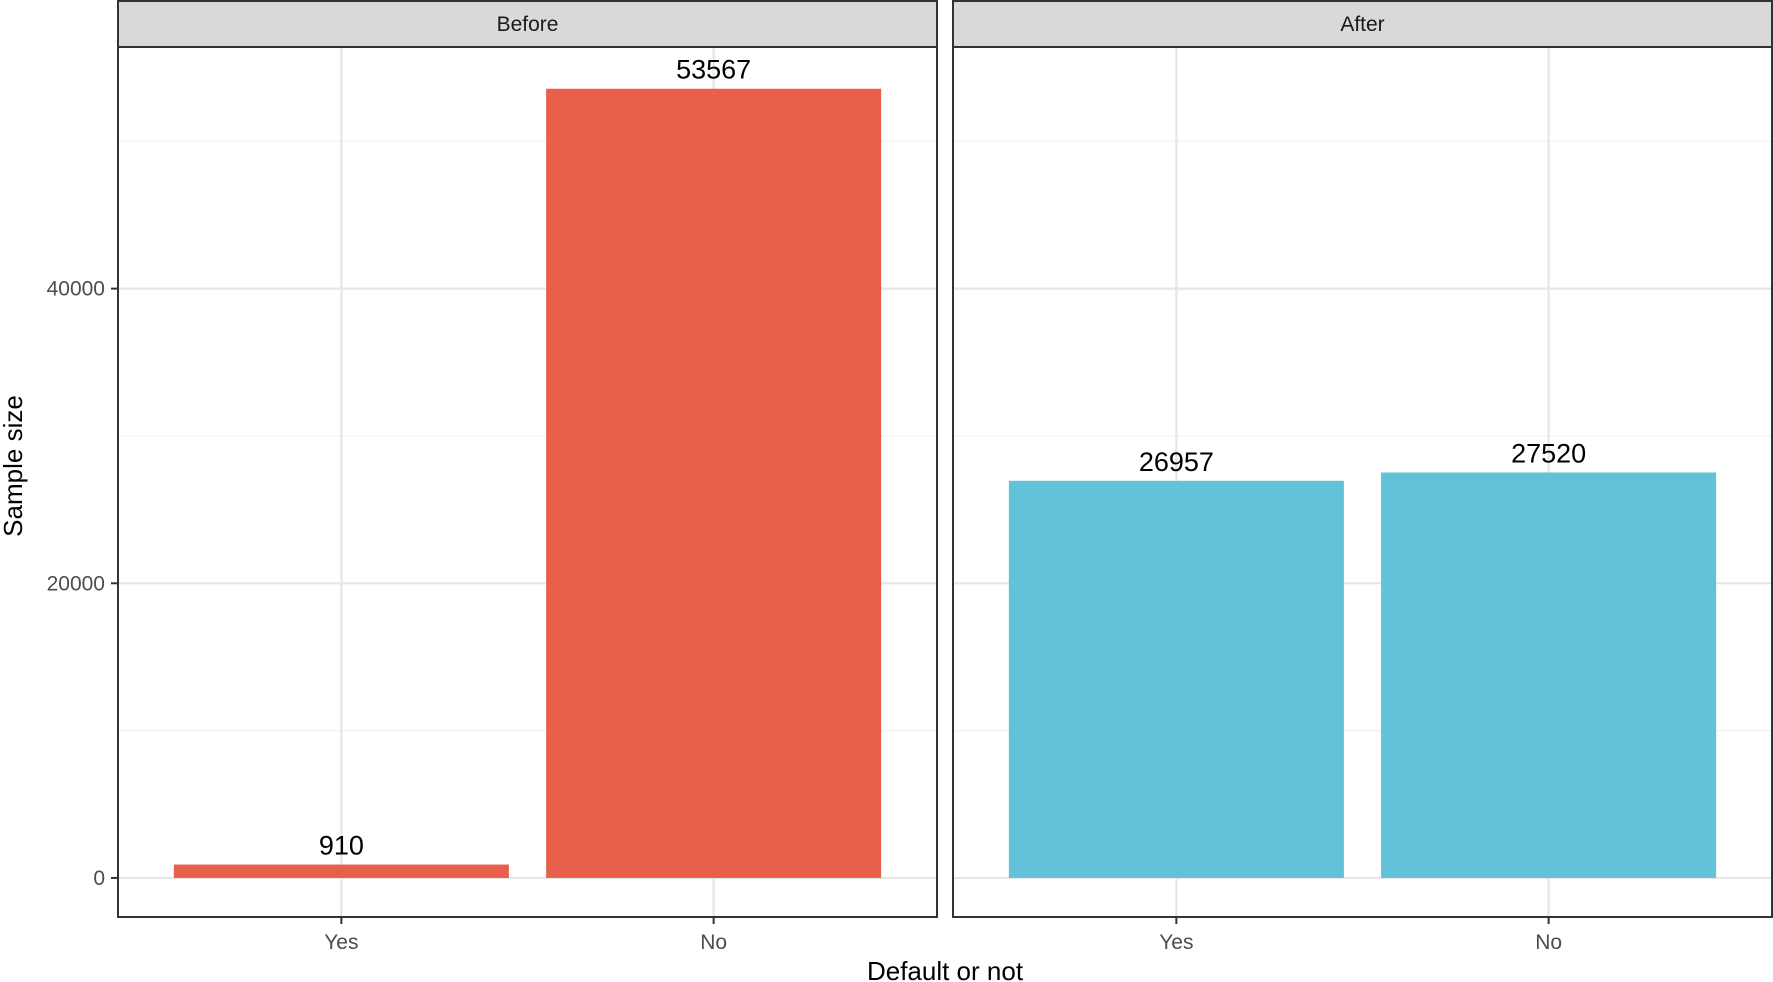 The image size is (1773, 982). I want to click on y-axis-title: Sample size, so click(14, 466).